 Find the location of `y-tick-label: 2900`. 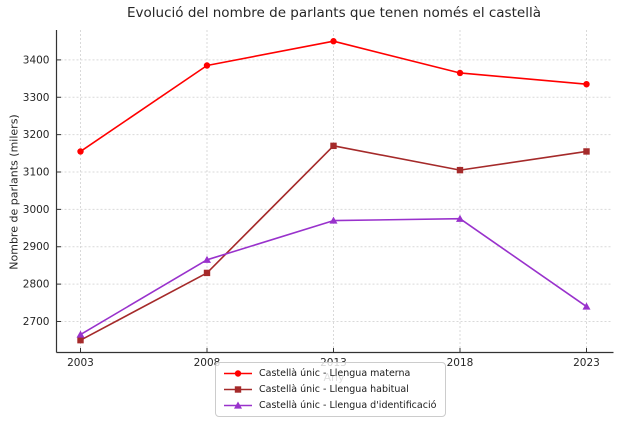

y-tick-label: 2900 is located at coordinates (36, 247).